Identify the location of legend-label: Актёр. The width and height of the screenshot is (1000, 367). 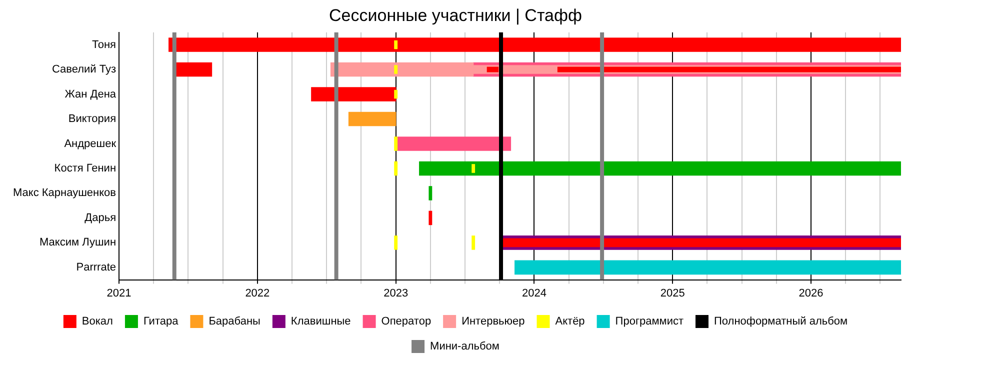
(570, 322).